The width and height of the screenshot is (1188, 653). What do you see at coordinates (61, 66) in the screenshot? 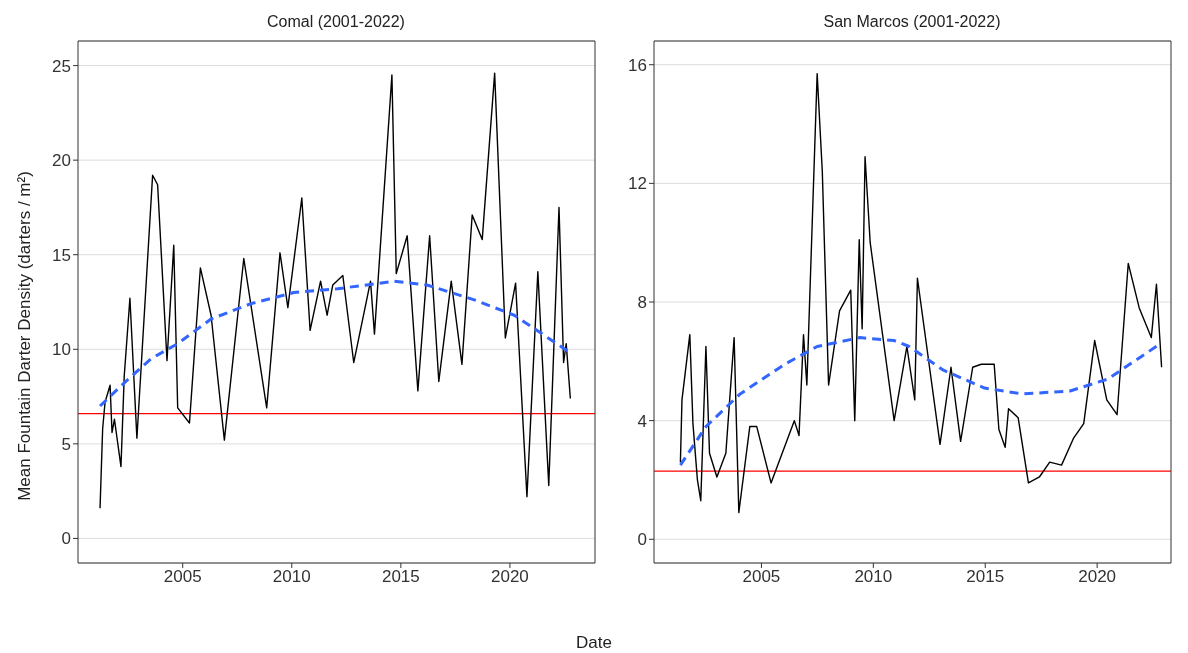
I see `y-tick-label: 25` at bounding box center [61, 66].